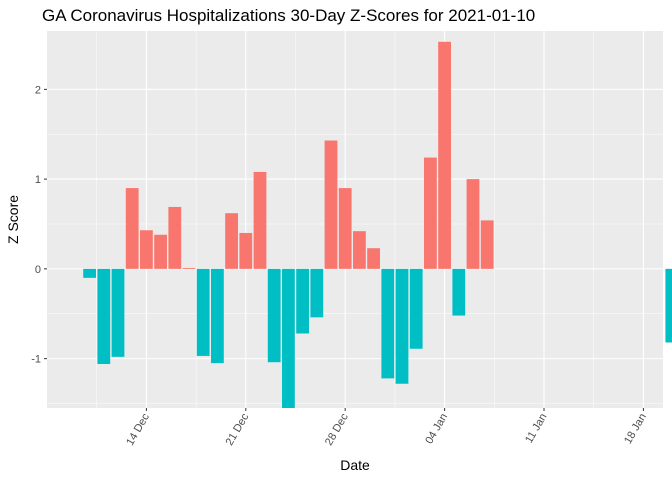 This screenshot has height=480, width=672. Describe the element at coordinates (355, 465) in the screenshot. I see `x-axis-title: Date` at that location.